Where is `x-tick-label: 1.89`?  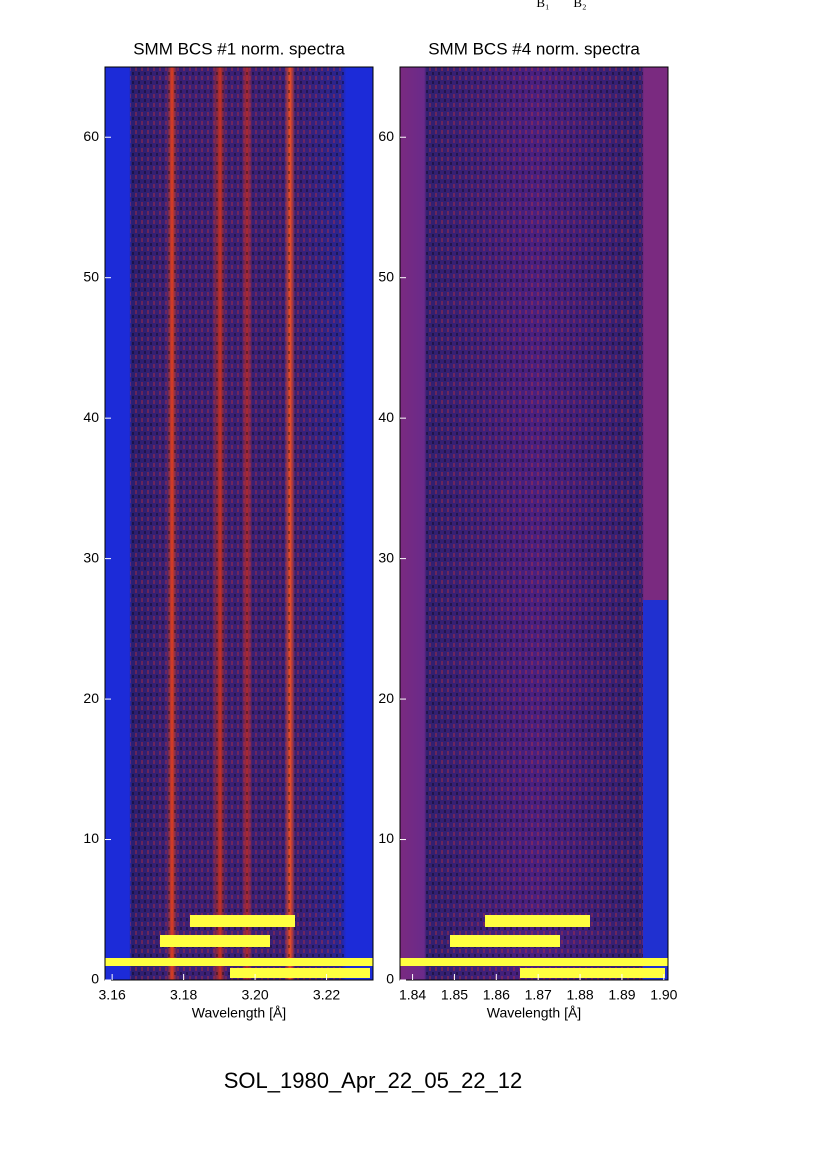 x-tick-label: 1.89 is located at coordinates (621, 995).